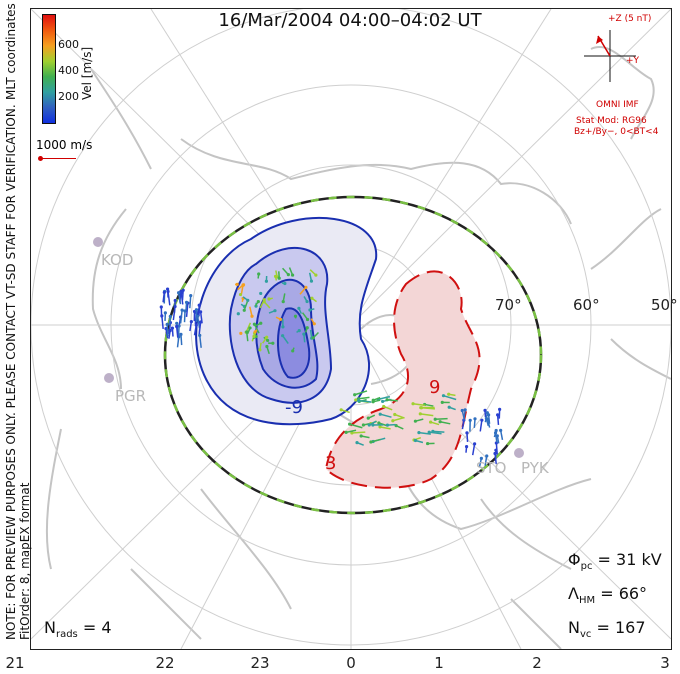 Image resolution: width=680 pixels, height=674 pixels. Describe the element at coordinates (286, 321) in the screenshot. I see `negative-potential-cell` at that location.